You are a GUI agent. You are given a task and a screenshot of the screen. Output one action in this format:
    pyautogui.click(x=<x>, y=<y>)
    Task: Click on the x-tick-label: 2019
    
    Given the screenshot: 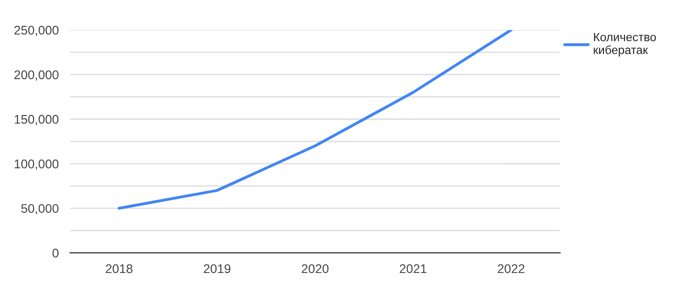 What is the action you would take?
    pyautogui.click(x=217, y=269)
    